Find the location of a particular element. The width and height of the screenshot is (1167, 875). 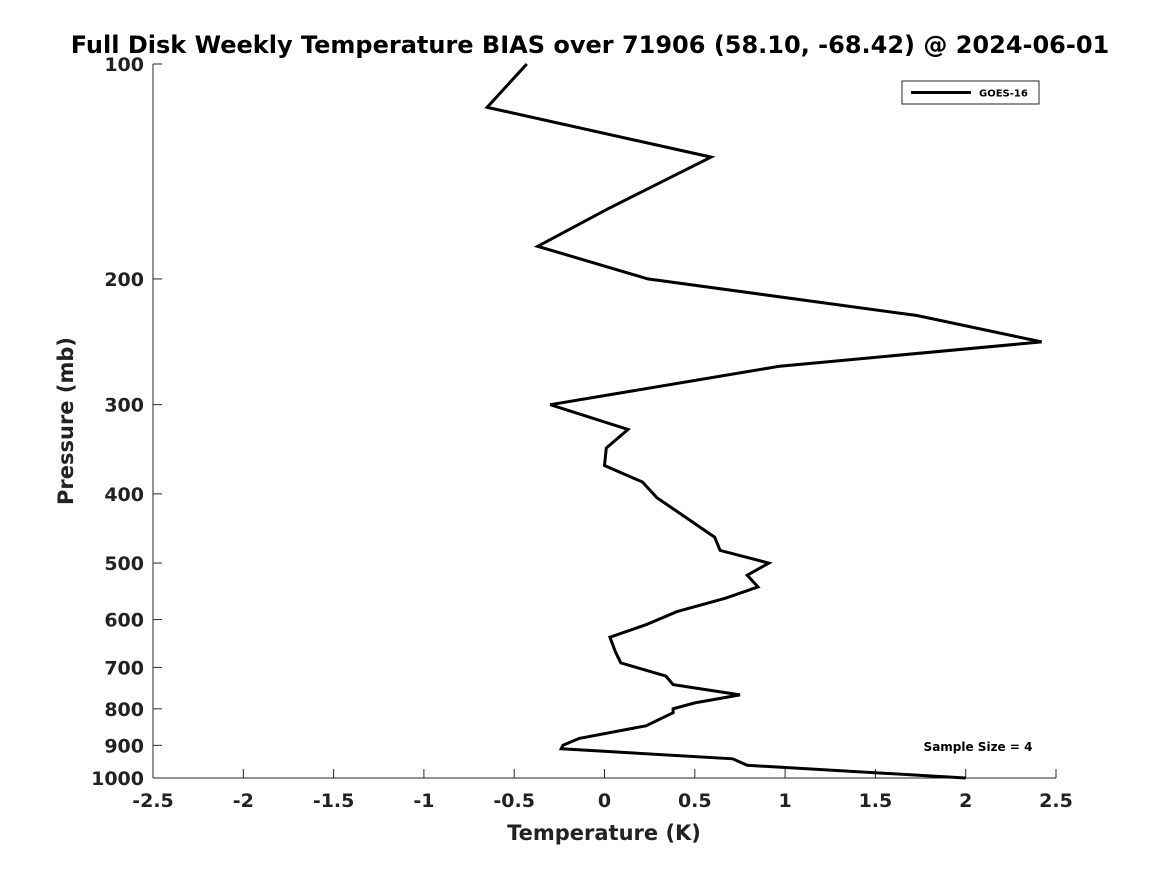

x-tick-label: 1.5 is located at coordinates (876, 801).